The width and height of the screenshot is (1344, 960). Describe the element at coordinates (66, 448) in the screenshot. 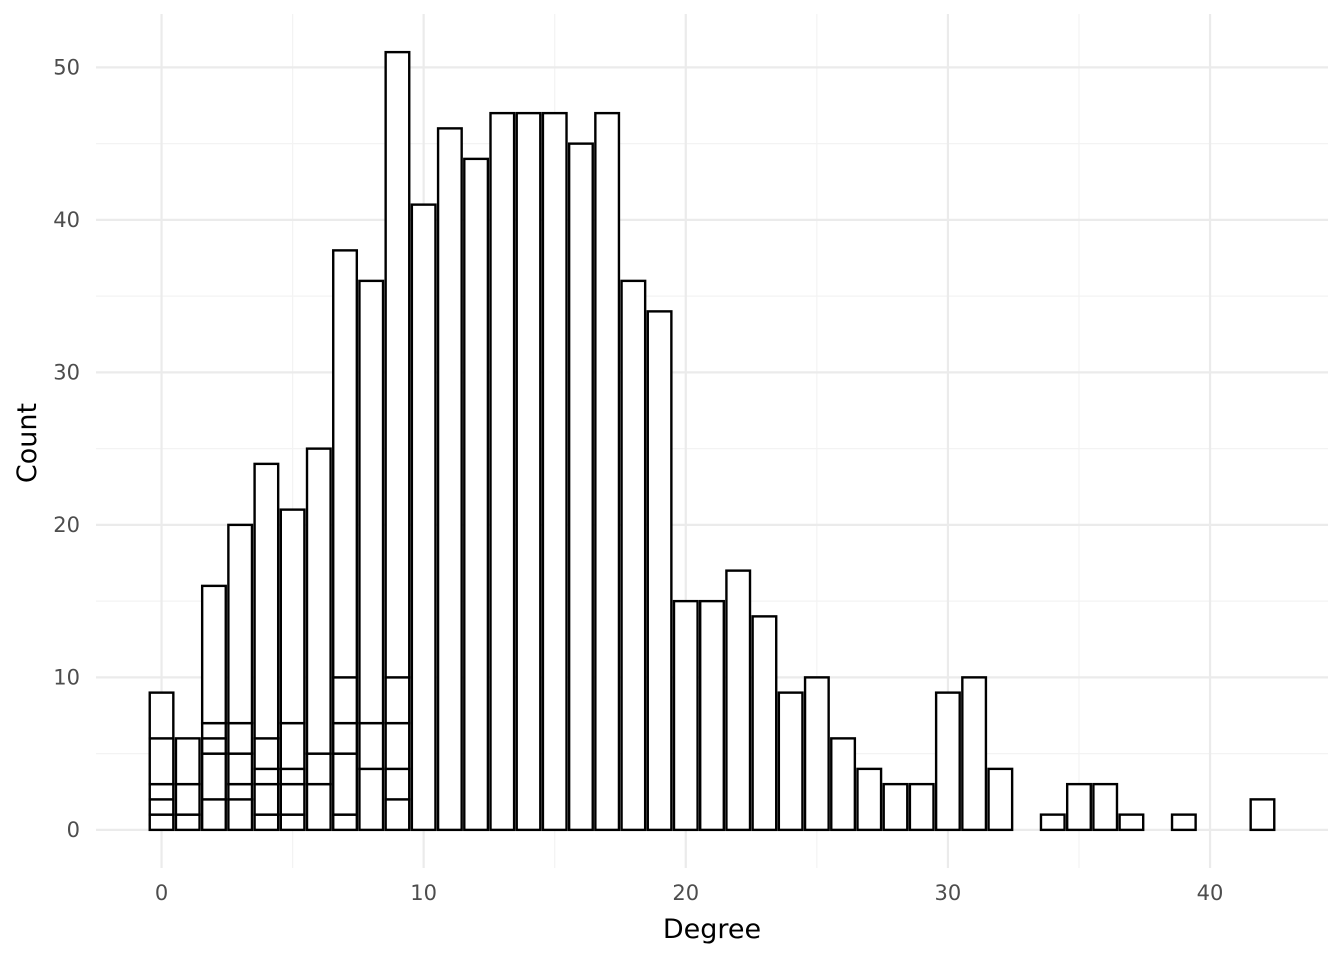

I see `y-axis-ticks: 0 10 20 30 40 50` at that location.